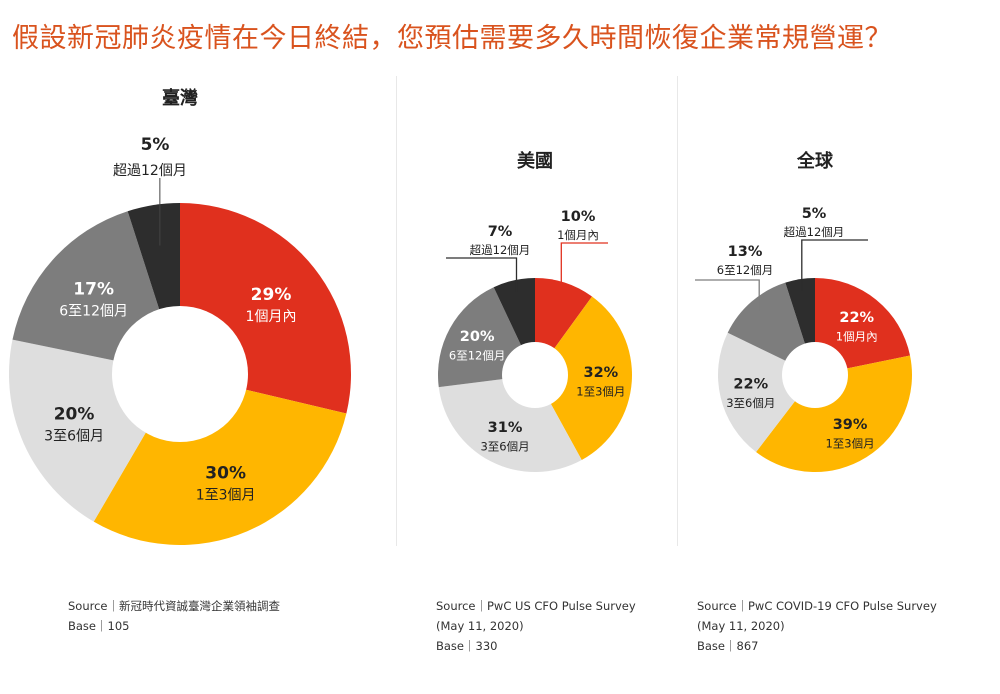 Image resolution: width=1000 pixels, height=694 pixels. Describe the element at coordinates (536, 606) in the screenshot. I see `source-line: Source｜PwC US CFO Pulse Survey` at that location.